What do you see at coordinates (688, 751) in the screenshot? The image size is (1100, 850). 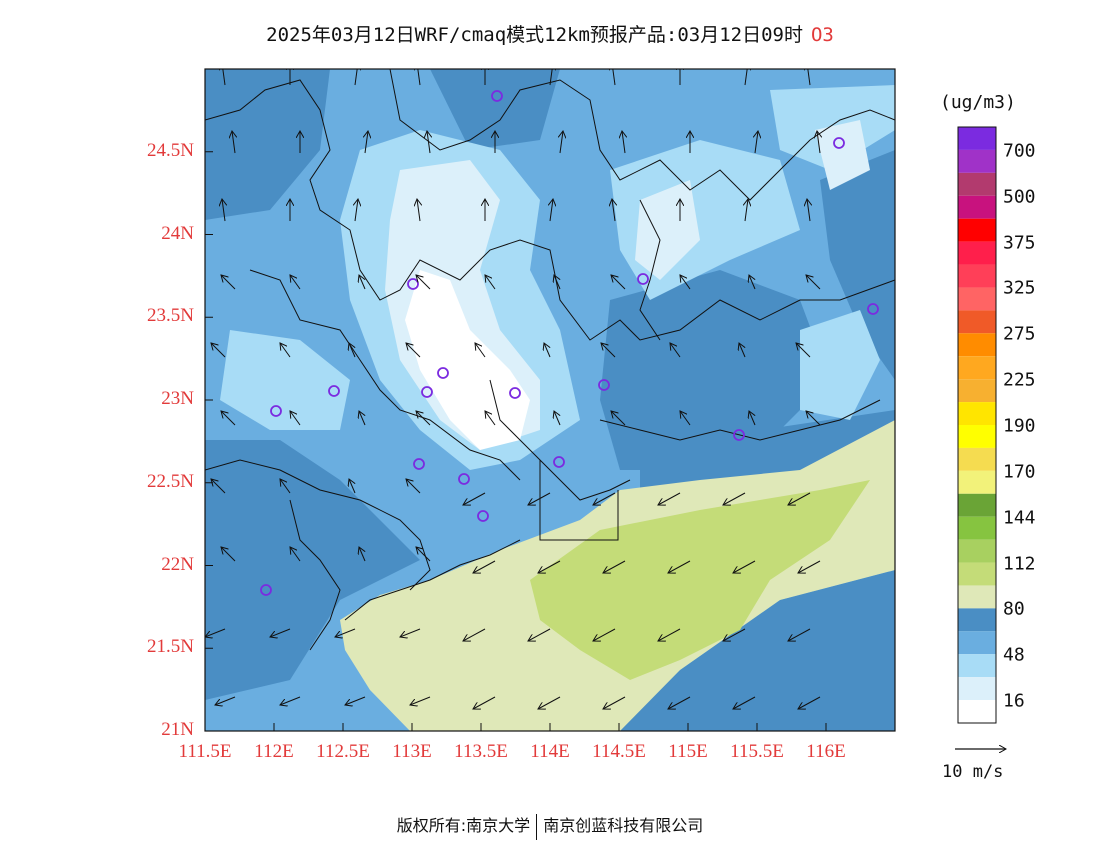 I see `lon-tick-label: 115E` at bounding box center [688, 751].